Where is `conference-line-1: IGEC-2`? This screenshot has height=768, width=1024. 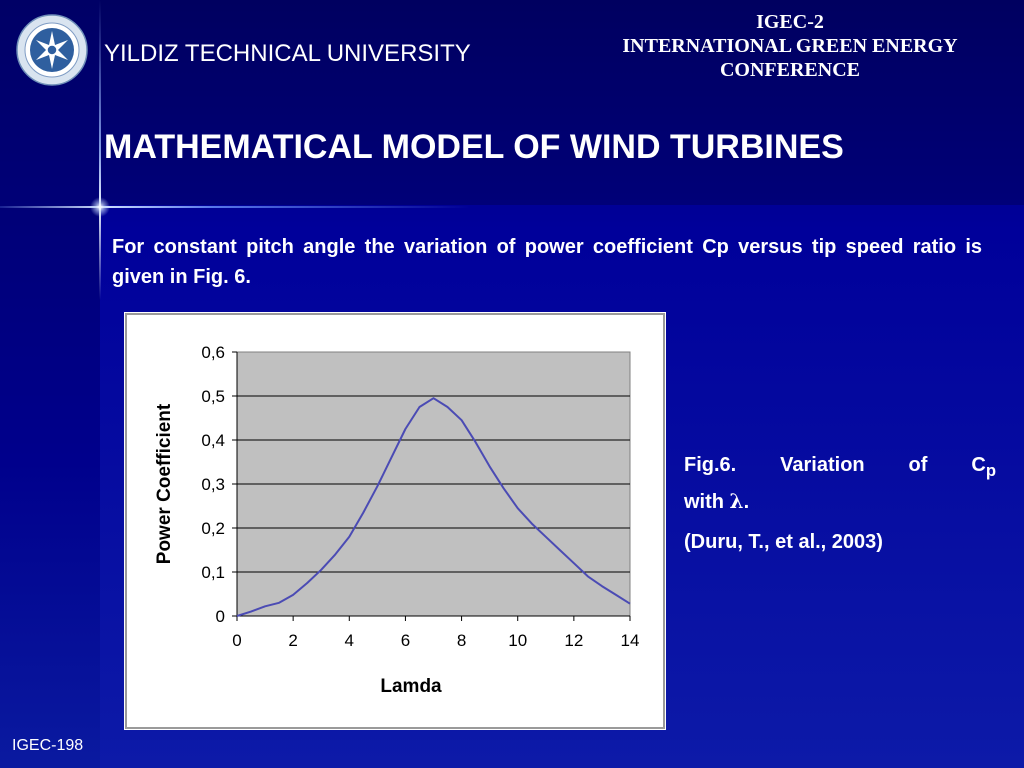
conference-line-1: IGEC-2 is located at coordinates (790, 22).